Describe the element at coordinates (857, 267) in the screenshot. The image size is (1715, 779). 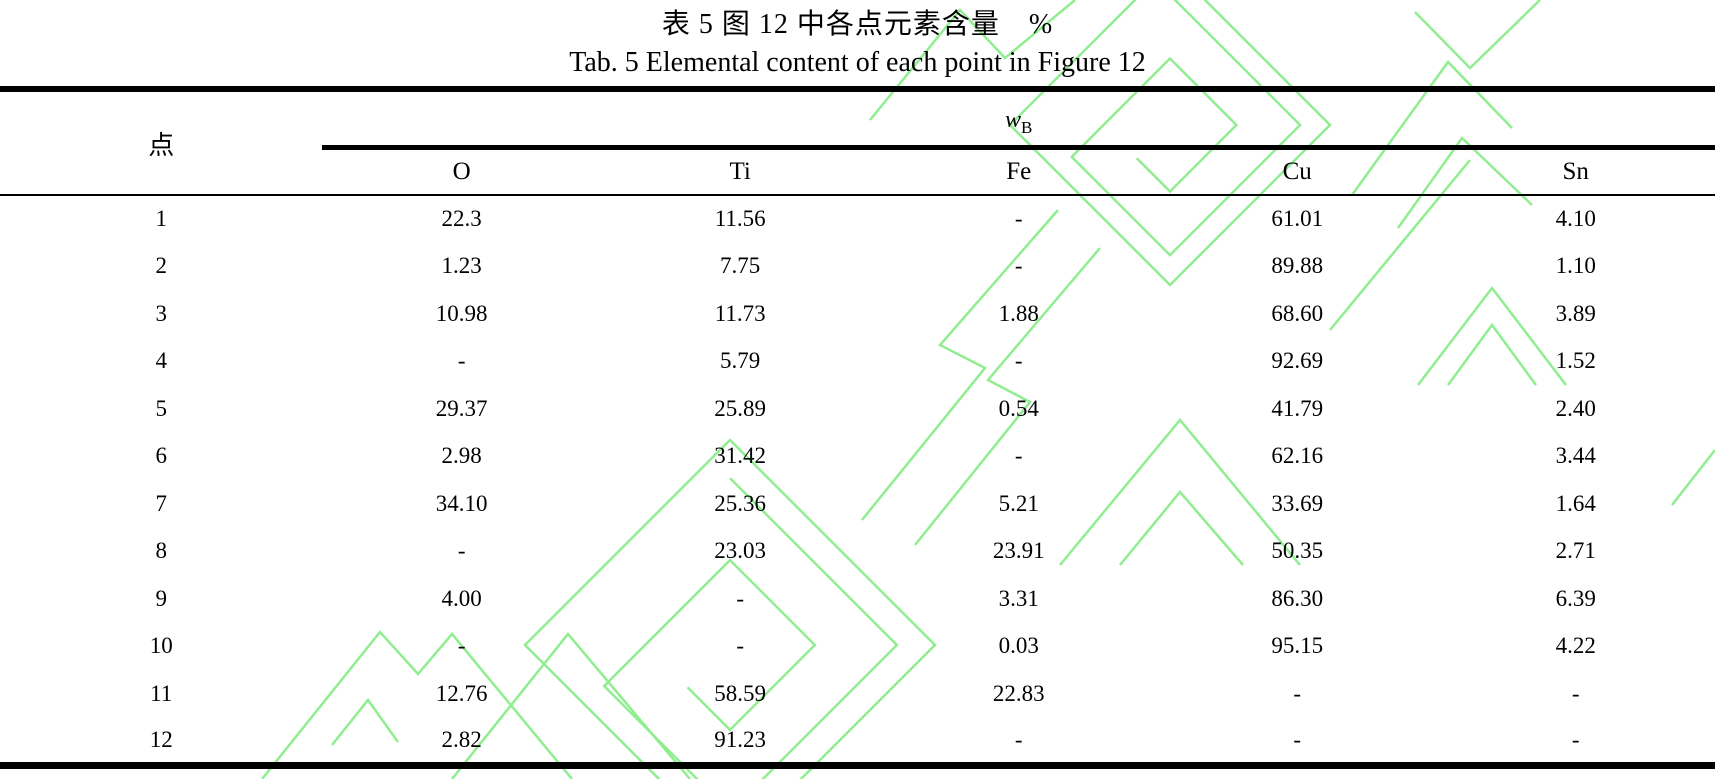
I see `table-row: 2 1.23 7.75 - 89.88 1.10` at that location.